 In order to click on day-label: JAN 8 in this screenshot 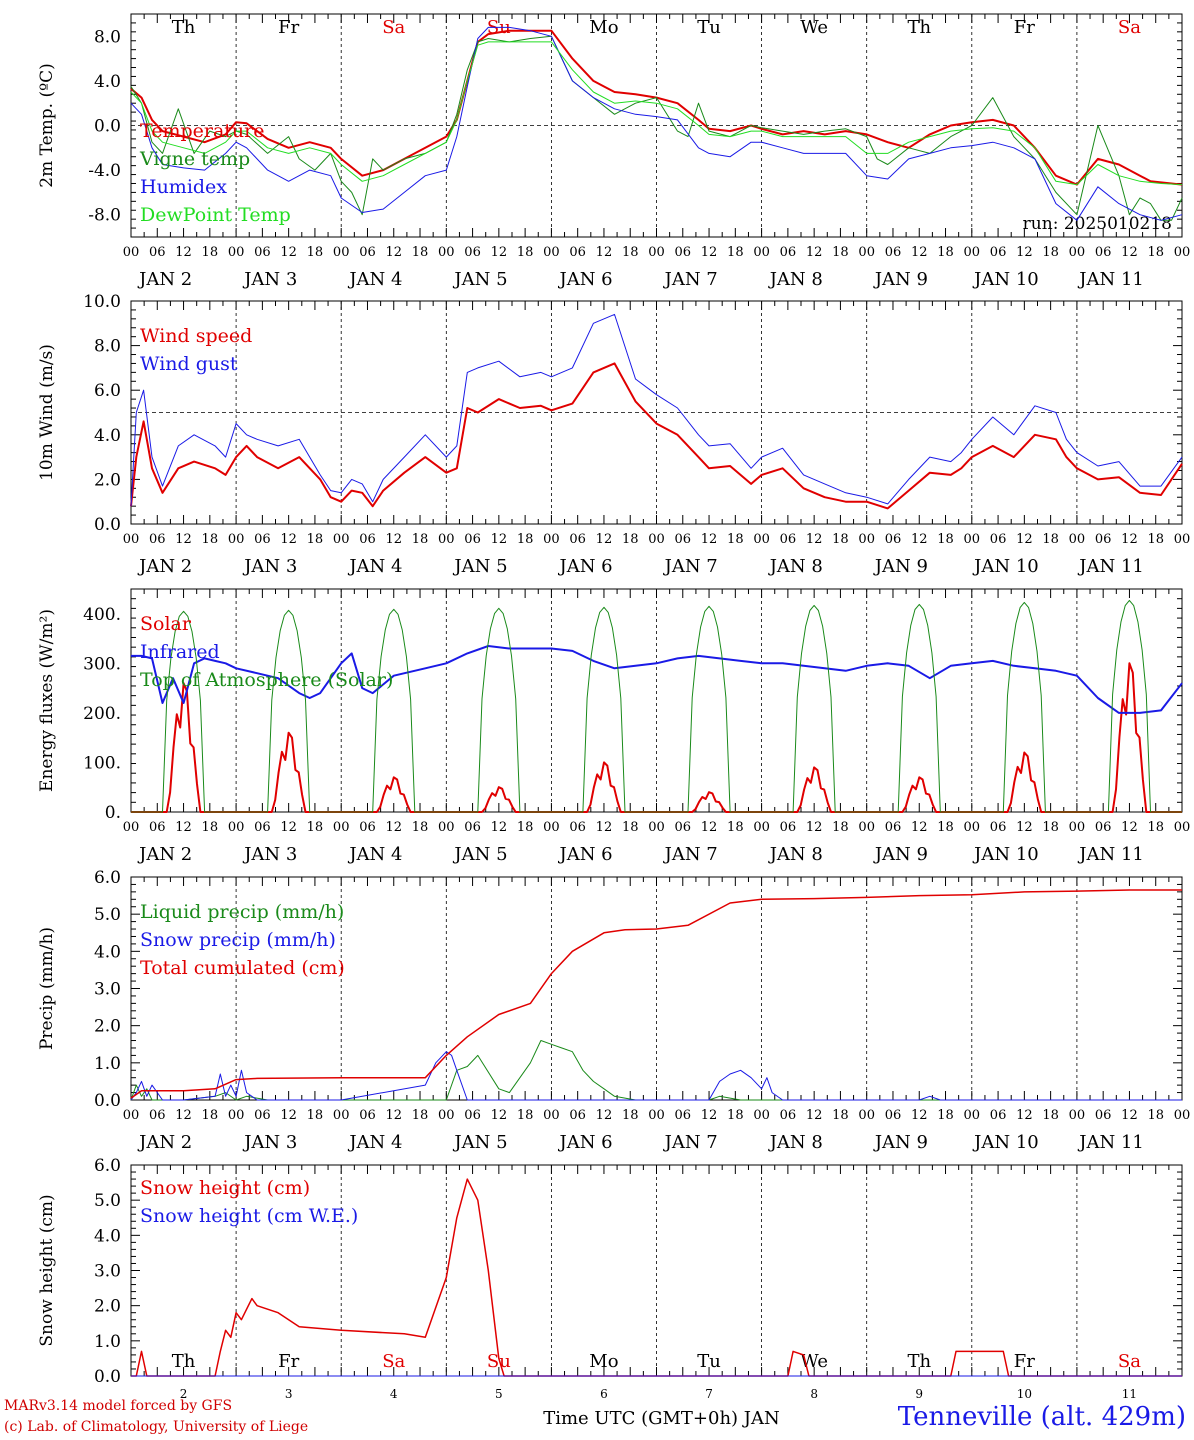, I will do `click(795, 279)`.